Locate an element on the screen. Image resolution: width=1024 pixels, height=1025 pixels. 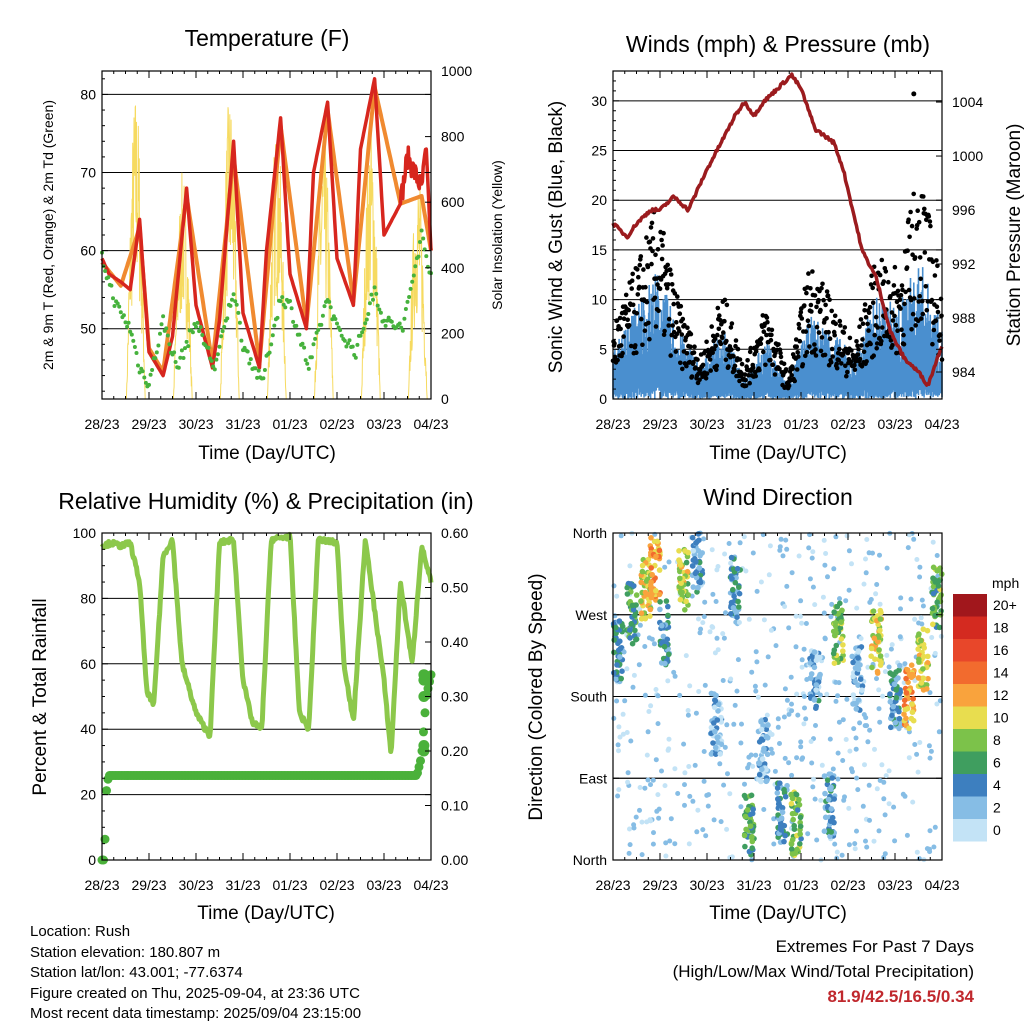
y-tick-label: 70 is located at coordinates (88, 173).